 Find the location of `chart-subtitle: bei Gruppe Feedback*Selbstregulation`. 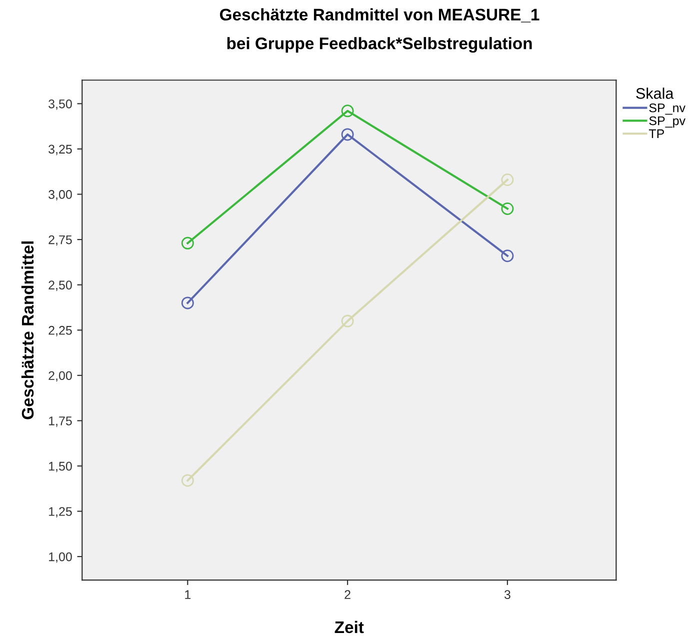

chart-subtitle: bei Gruppe Feedback*Selbstregulation is located at coordinates (379, 45).